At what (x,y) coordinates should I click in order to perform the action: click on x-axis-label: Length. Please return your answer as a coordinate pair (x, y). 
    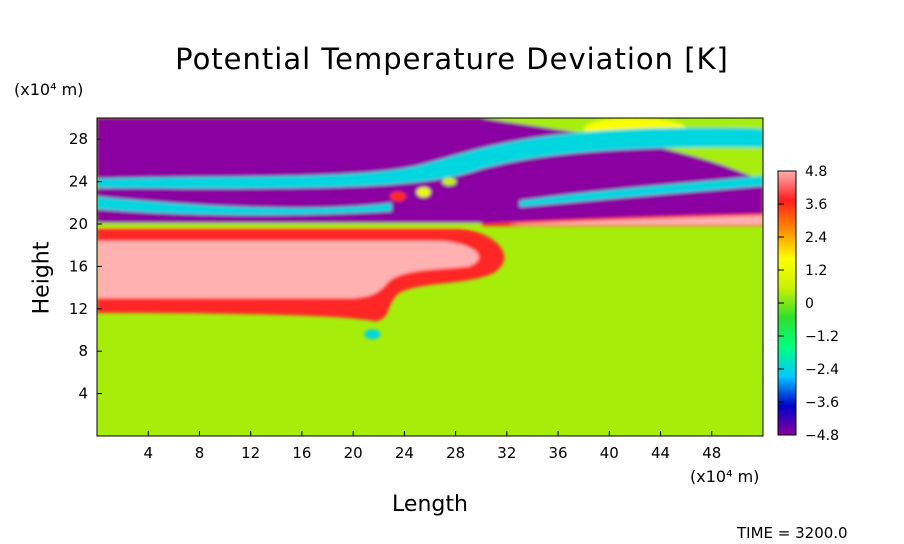
    Looking at the image, I should click on (430, 504).